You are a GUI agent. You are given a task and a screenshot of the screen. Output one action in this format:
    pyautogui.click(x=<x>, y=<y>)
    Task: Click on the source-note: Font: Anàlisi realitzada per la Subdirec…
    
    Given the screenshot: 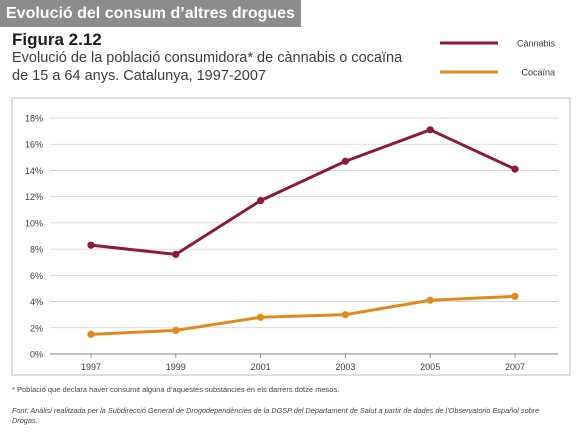 What is the action you would take?
    pyautogui.click(x=276, y=415)
    